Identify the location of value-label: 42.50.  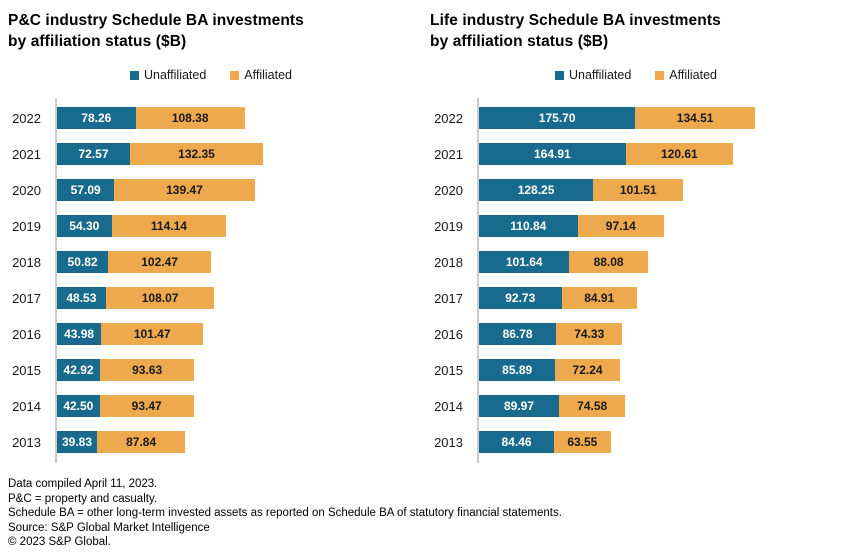
(78, 406).